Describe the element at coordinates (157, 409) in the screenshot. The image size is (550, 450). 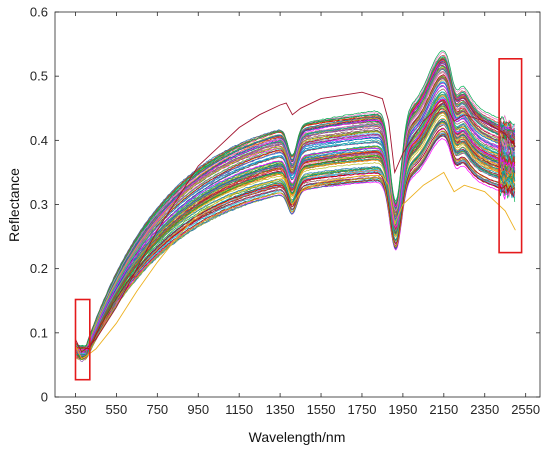
I see `x-tick-label: 750` at that location.